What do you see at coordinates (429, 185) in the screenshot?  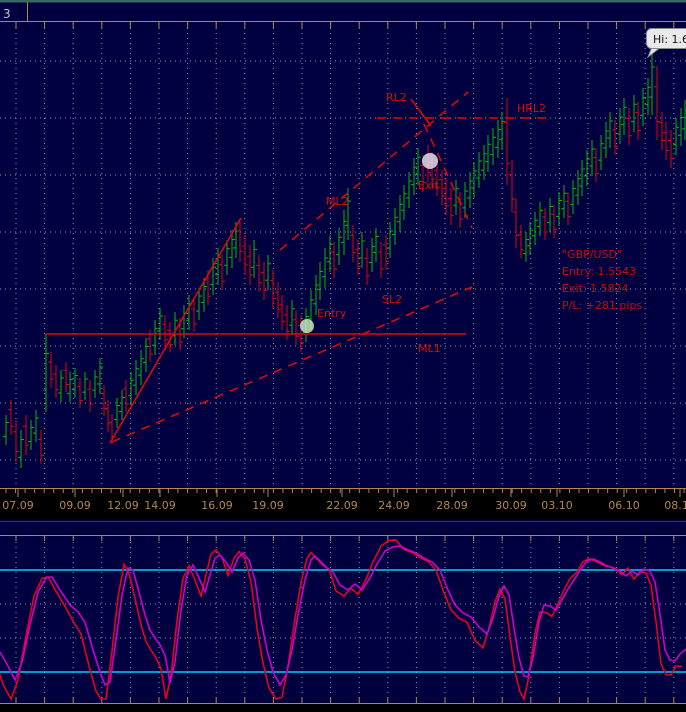 I see `label-exit: Exit` at bounding box center [429, 185].